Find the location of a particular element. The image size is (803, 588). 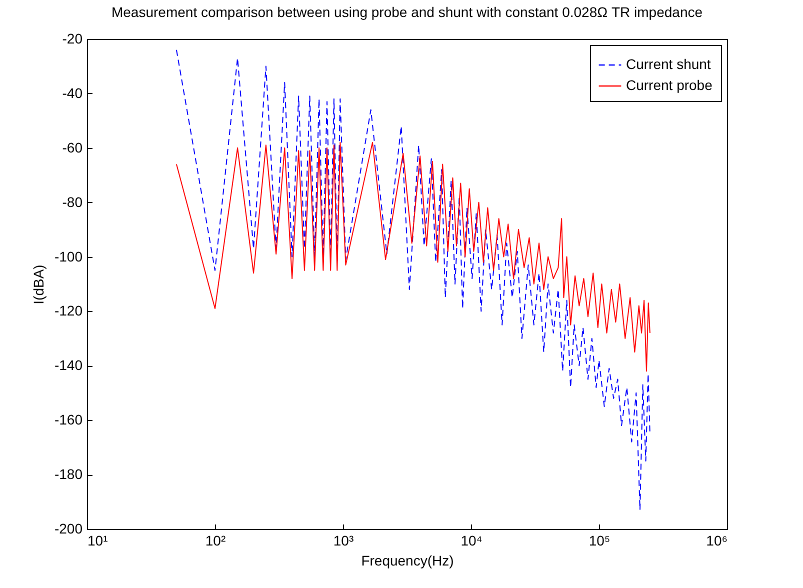

x-tick-label: 10² is located at coordinates (215, 540).